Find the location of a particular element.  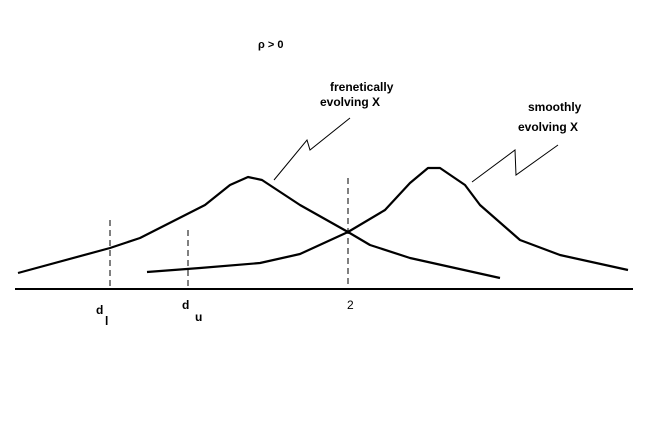

curve-label: smoothly is located at coordinates (555, 107).